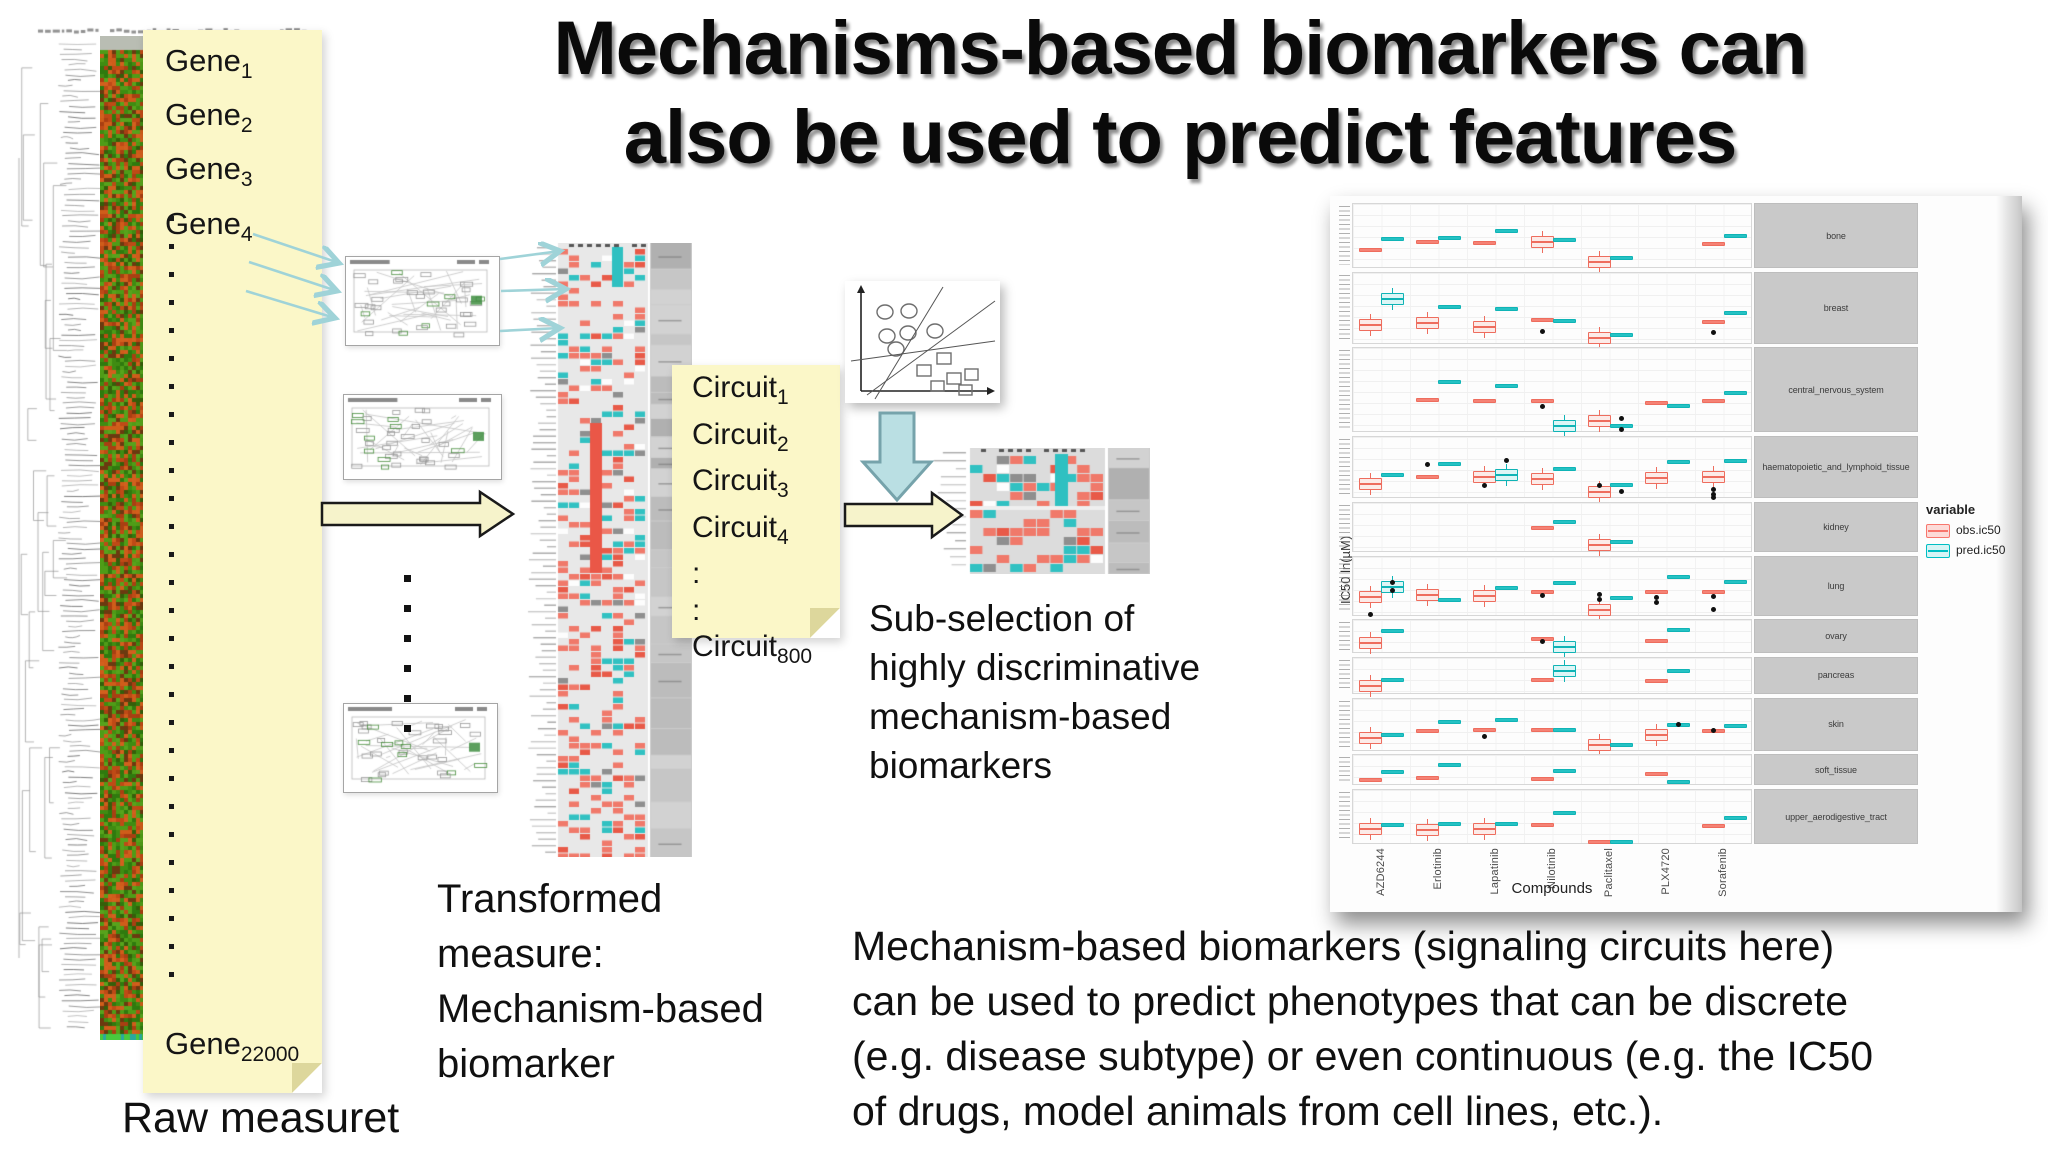 This screenshot has height=1152, width=2048. What do you see at coordinates (795, 656) in the screenshot?
I see `label-subscript: 800` at bounding box center [795, 656].